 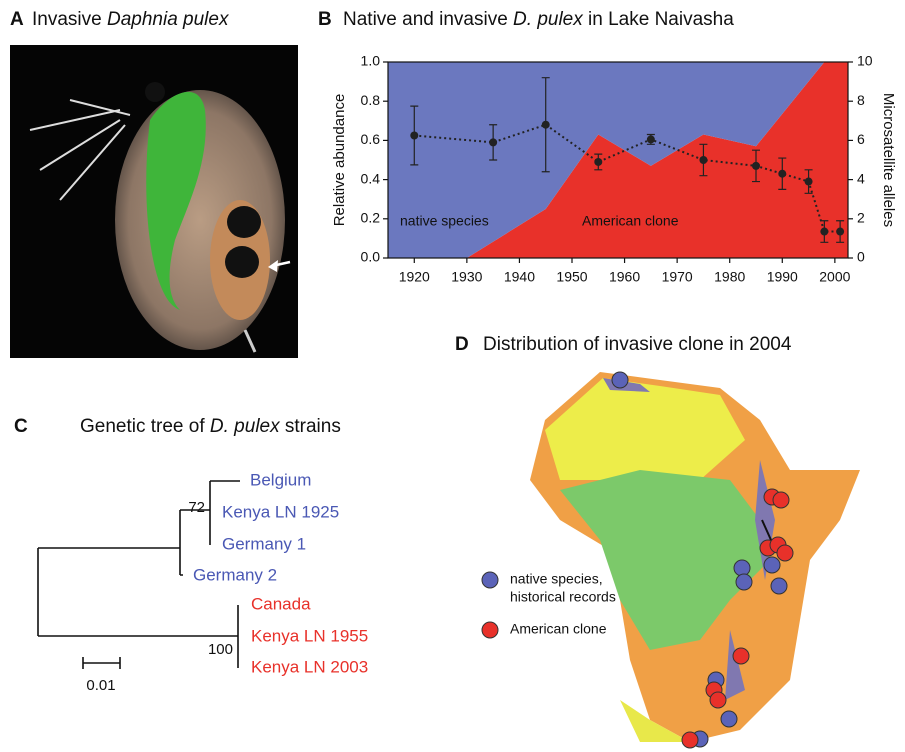 I want to click on x-tick-label: 1940, so click(x=519, y=277).